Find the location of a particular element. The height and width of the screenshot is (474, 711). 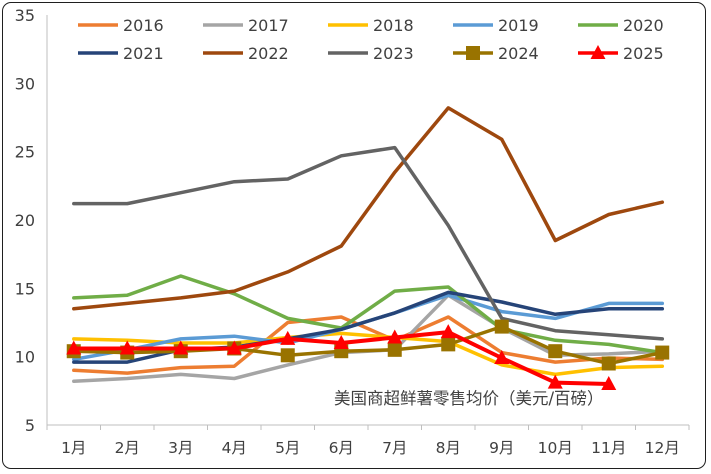

legend-item-2022: 2022 is located at coordinates (246, 53).